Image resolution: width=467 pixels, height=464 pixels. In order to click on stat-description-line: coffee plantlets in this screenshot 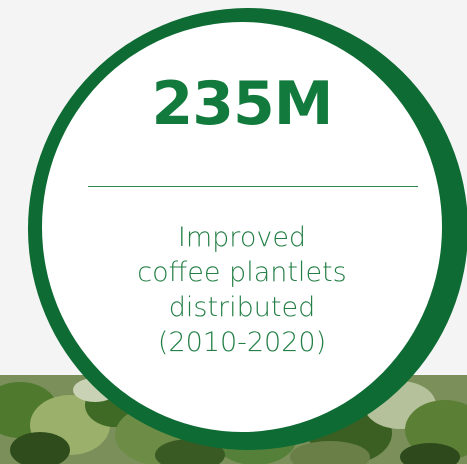, I will do `click(242, 272)`.